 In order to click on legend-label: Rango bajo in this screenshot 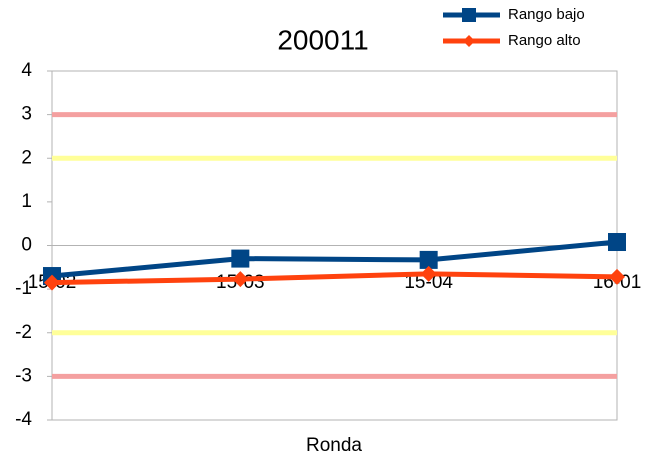, I will do `click(546, 14)`.